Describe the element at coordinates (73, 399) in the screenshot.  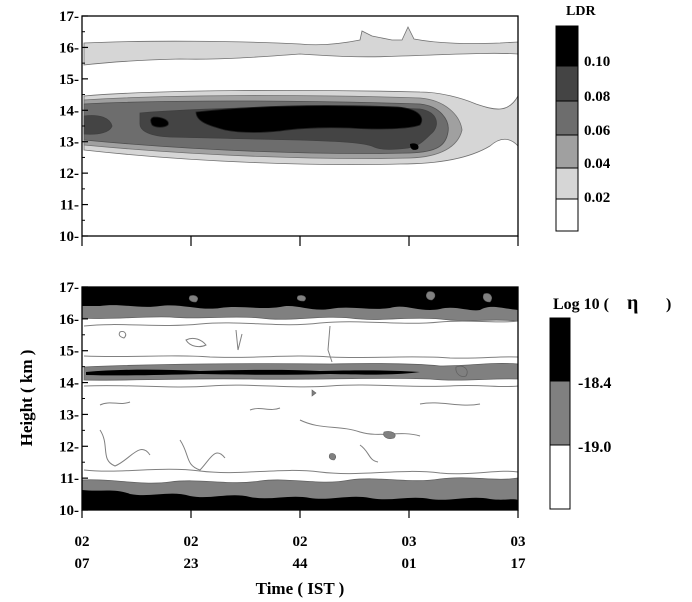
I see `bottom-y-axis: 10- 11- 12- 13- 14- 15- 16- 17-` at that location.